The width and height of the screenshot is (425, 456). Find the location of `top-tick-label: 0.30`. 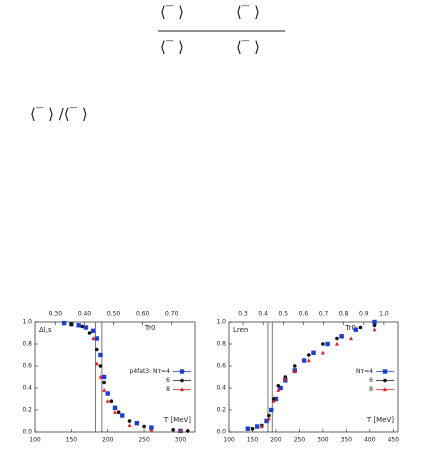

top-tick-label: 0.30 is located at coordinates (56, 314).